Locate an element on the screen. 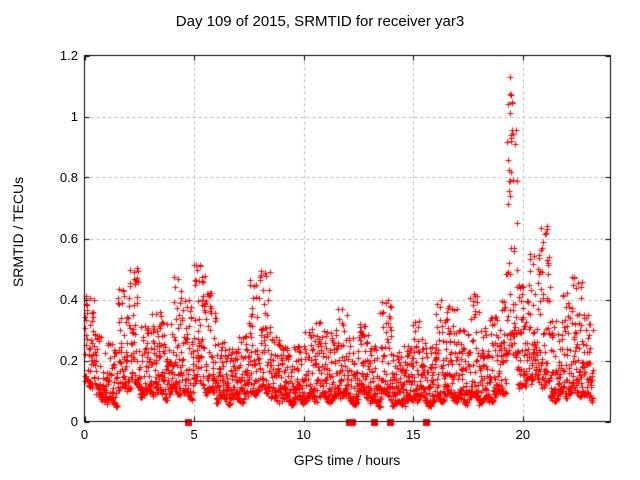  y-tick-label-0: 0 is located at coordinates (74, 421).